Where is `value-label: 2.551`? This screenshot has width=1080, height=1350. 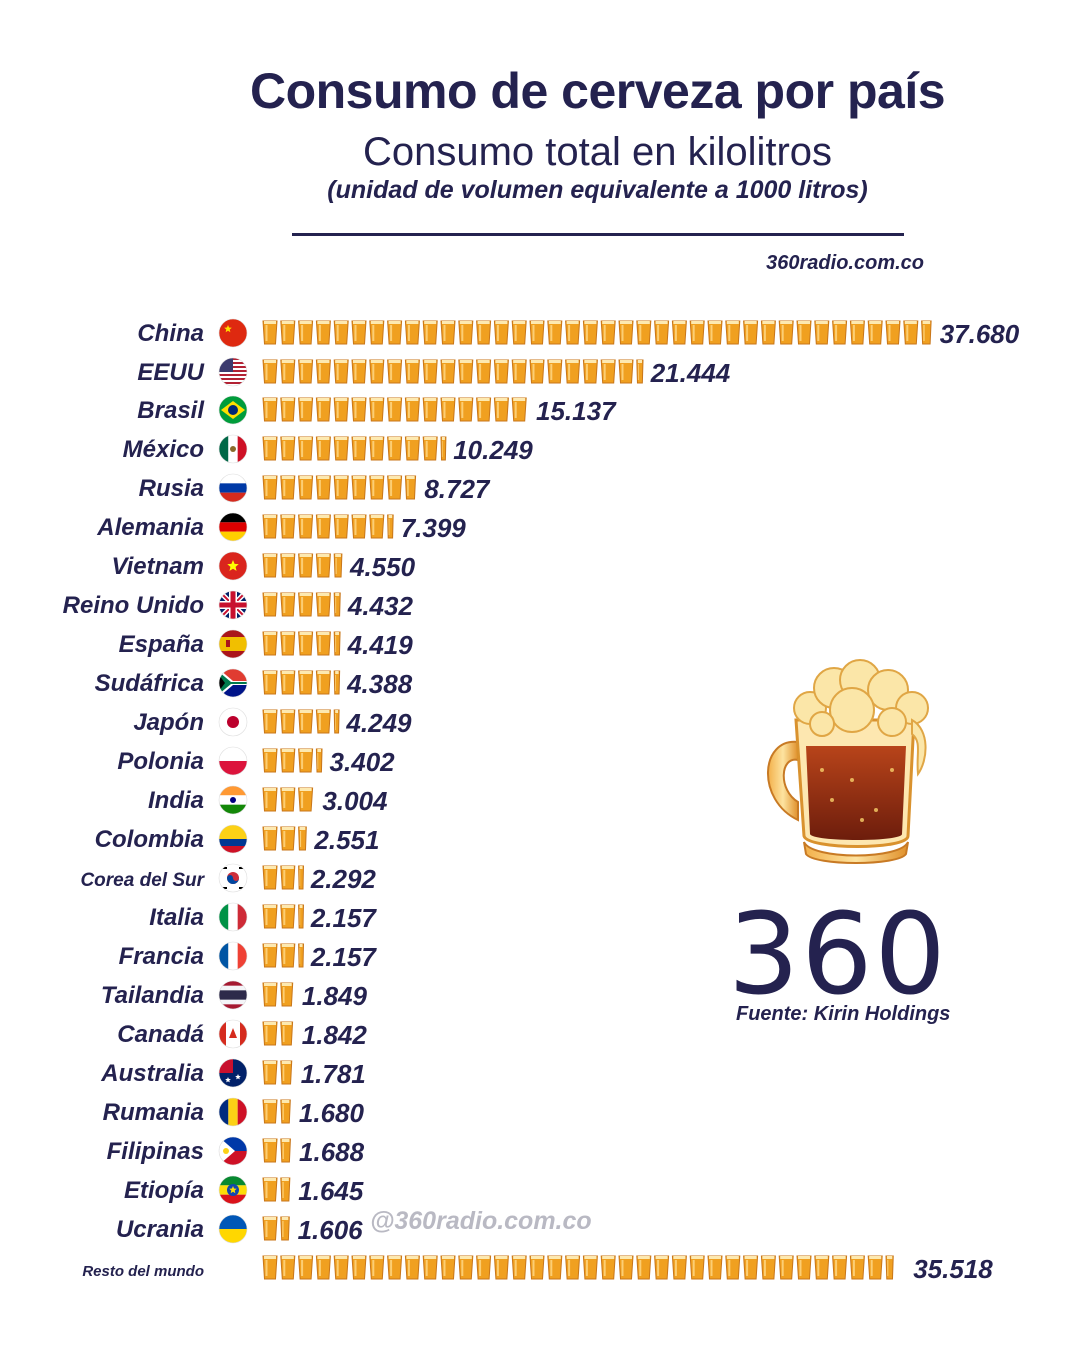
value-label: 2.551 is located at coordinates (346, 840).